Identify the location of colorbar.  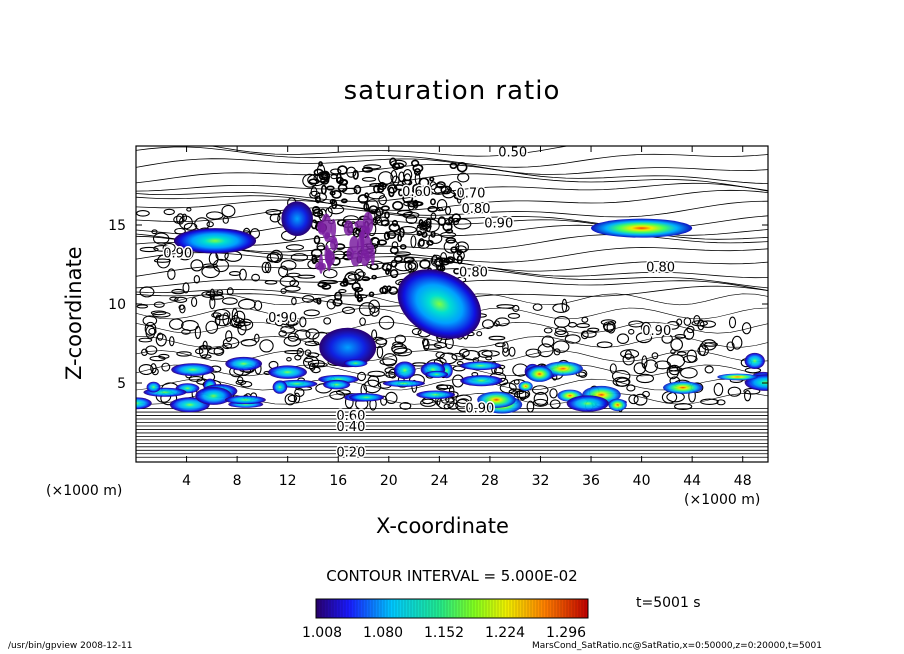
(452, 608).